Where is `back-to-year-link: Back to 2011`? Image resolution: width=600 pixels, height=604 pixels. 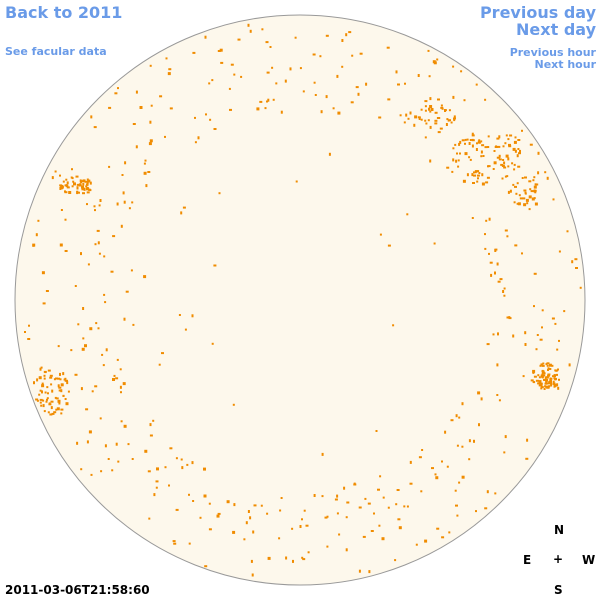
back-to-year-link: Back to 2011 is located at coordinates (64, 12).